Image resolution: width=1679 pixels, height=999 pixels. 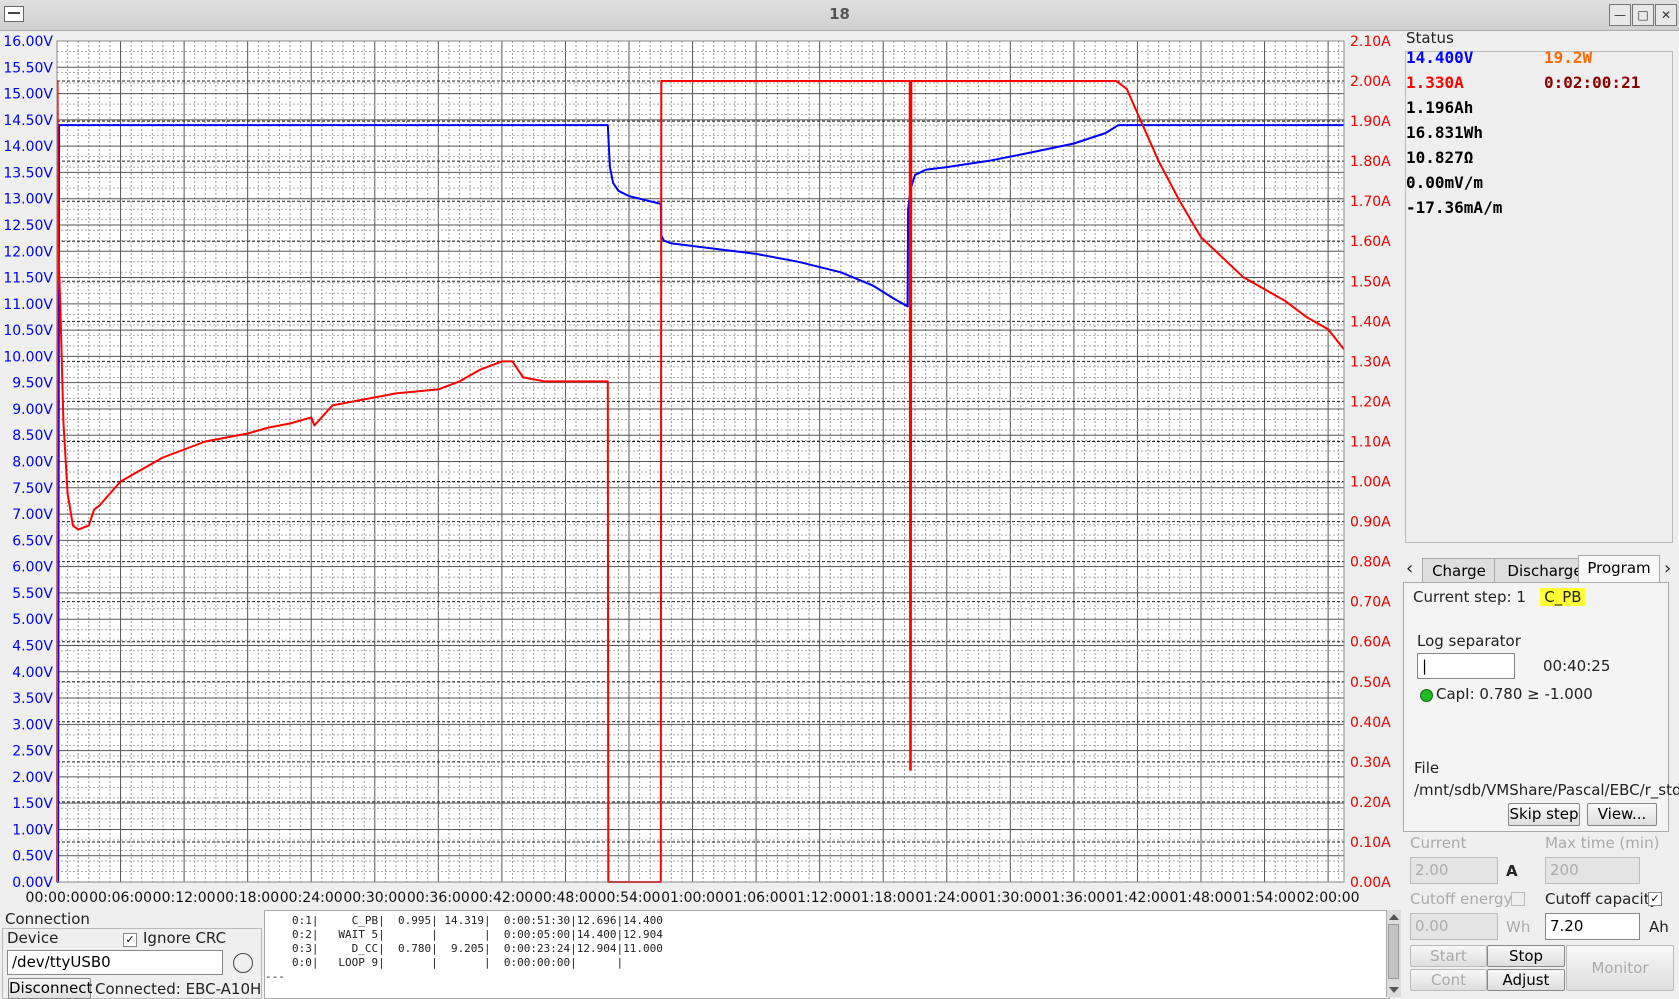 I want to click on y-right-tick-label: 0.90A, so click(x=1370, y=523).